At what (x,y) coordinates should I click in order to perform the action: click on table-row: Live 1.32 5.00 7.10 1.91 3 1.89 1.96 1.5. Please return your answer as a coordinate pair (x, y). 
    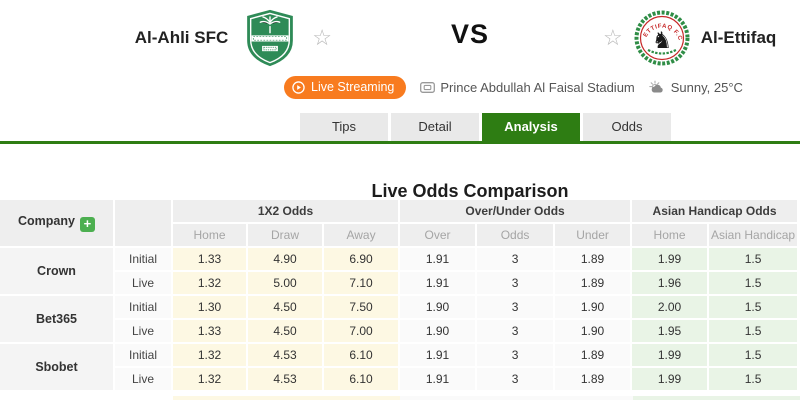
    Looking at the image, I should click on (400, 284).